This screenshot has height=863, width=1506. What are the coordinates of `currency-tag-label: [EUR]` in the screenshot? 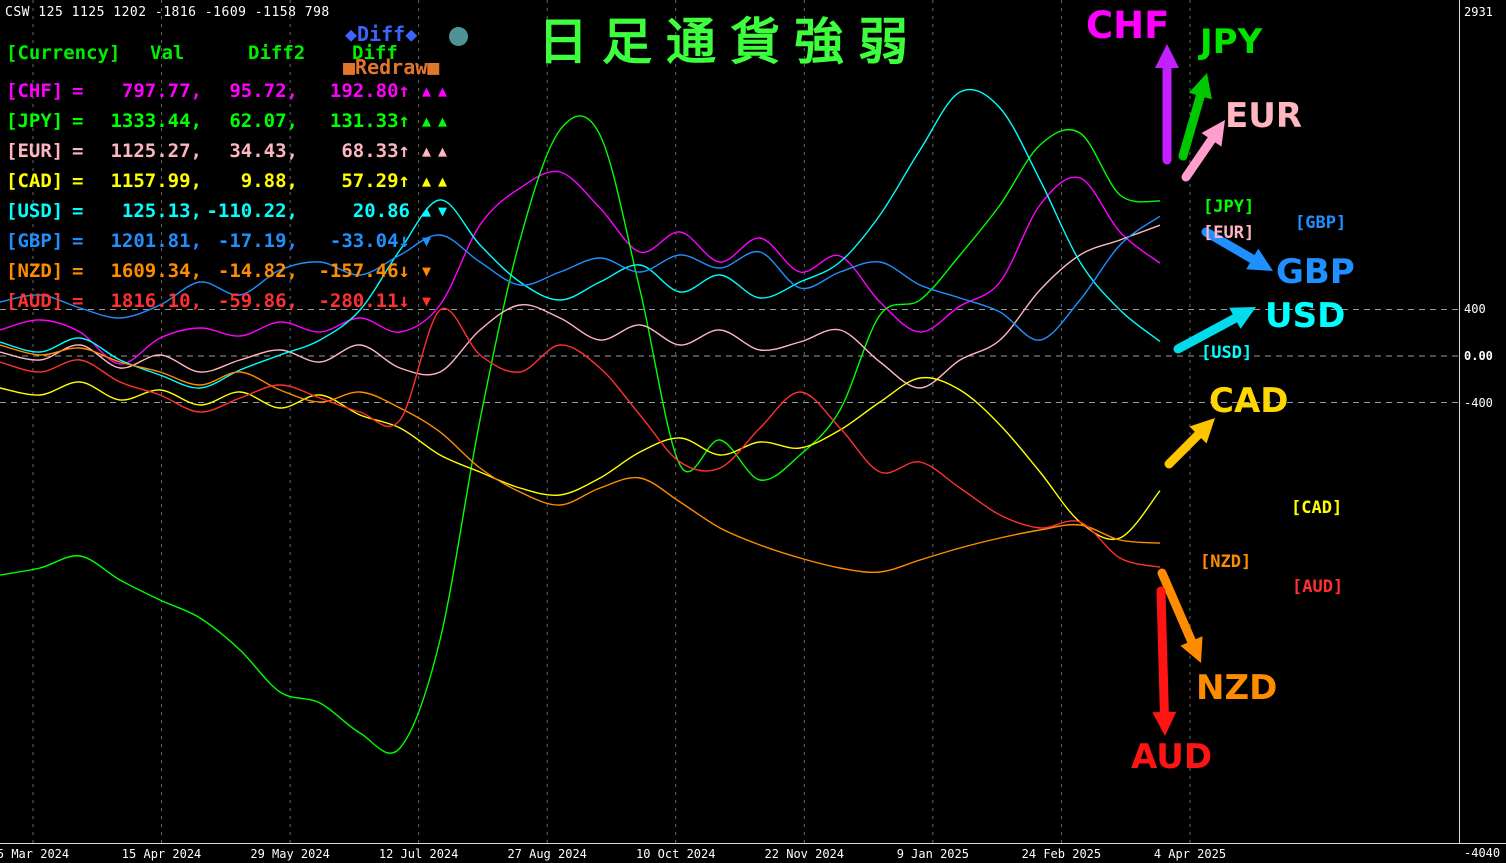 It's located at (1229, 233).